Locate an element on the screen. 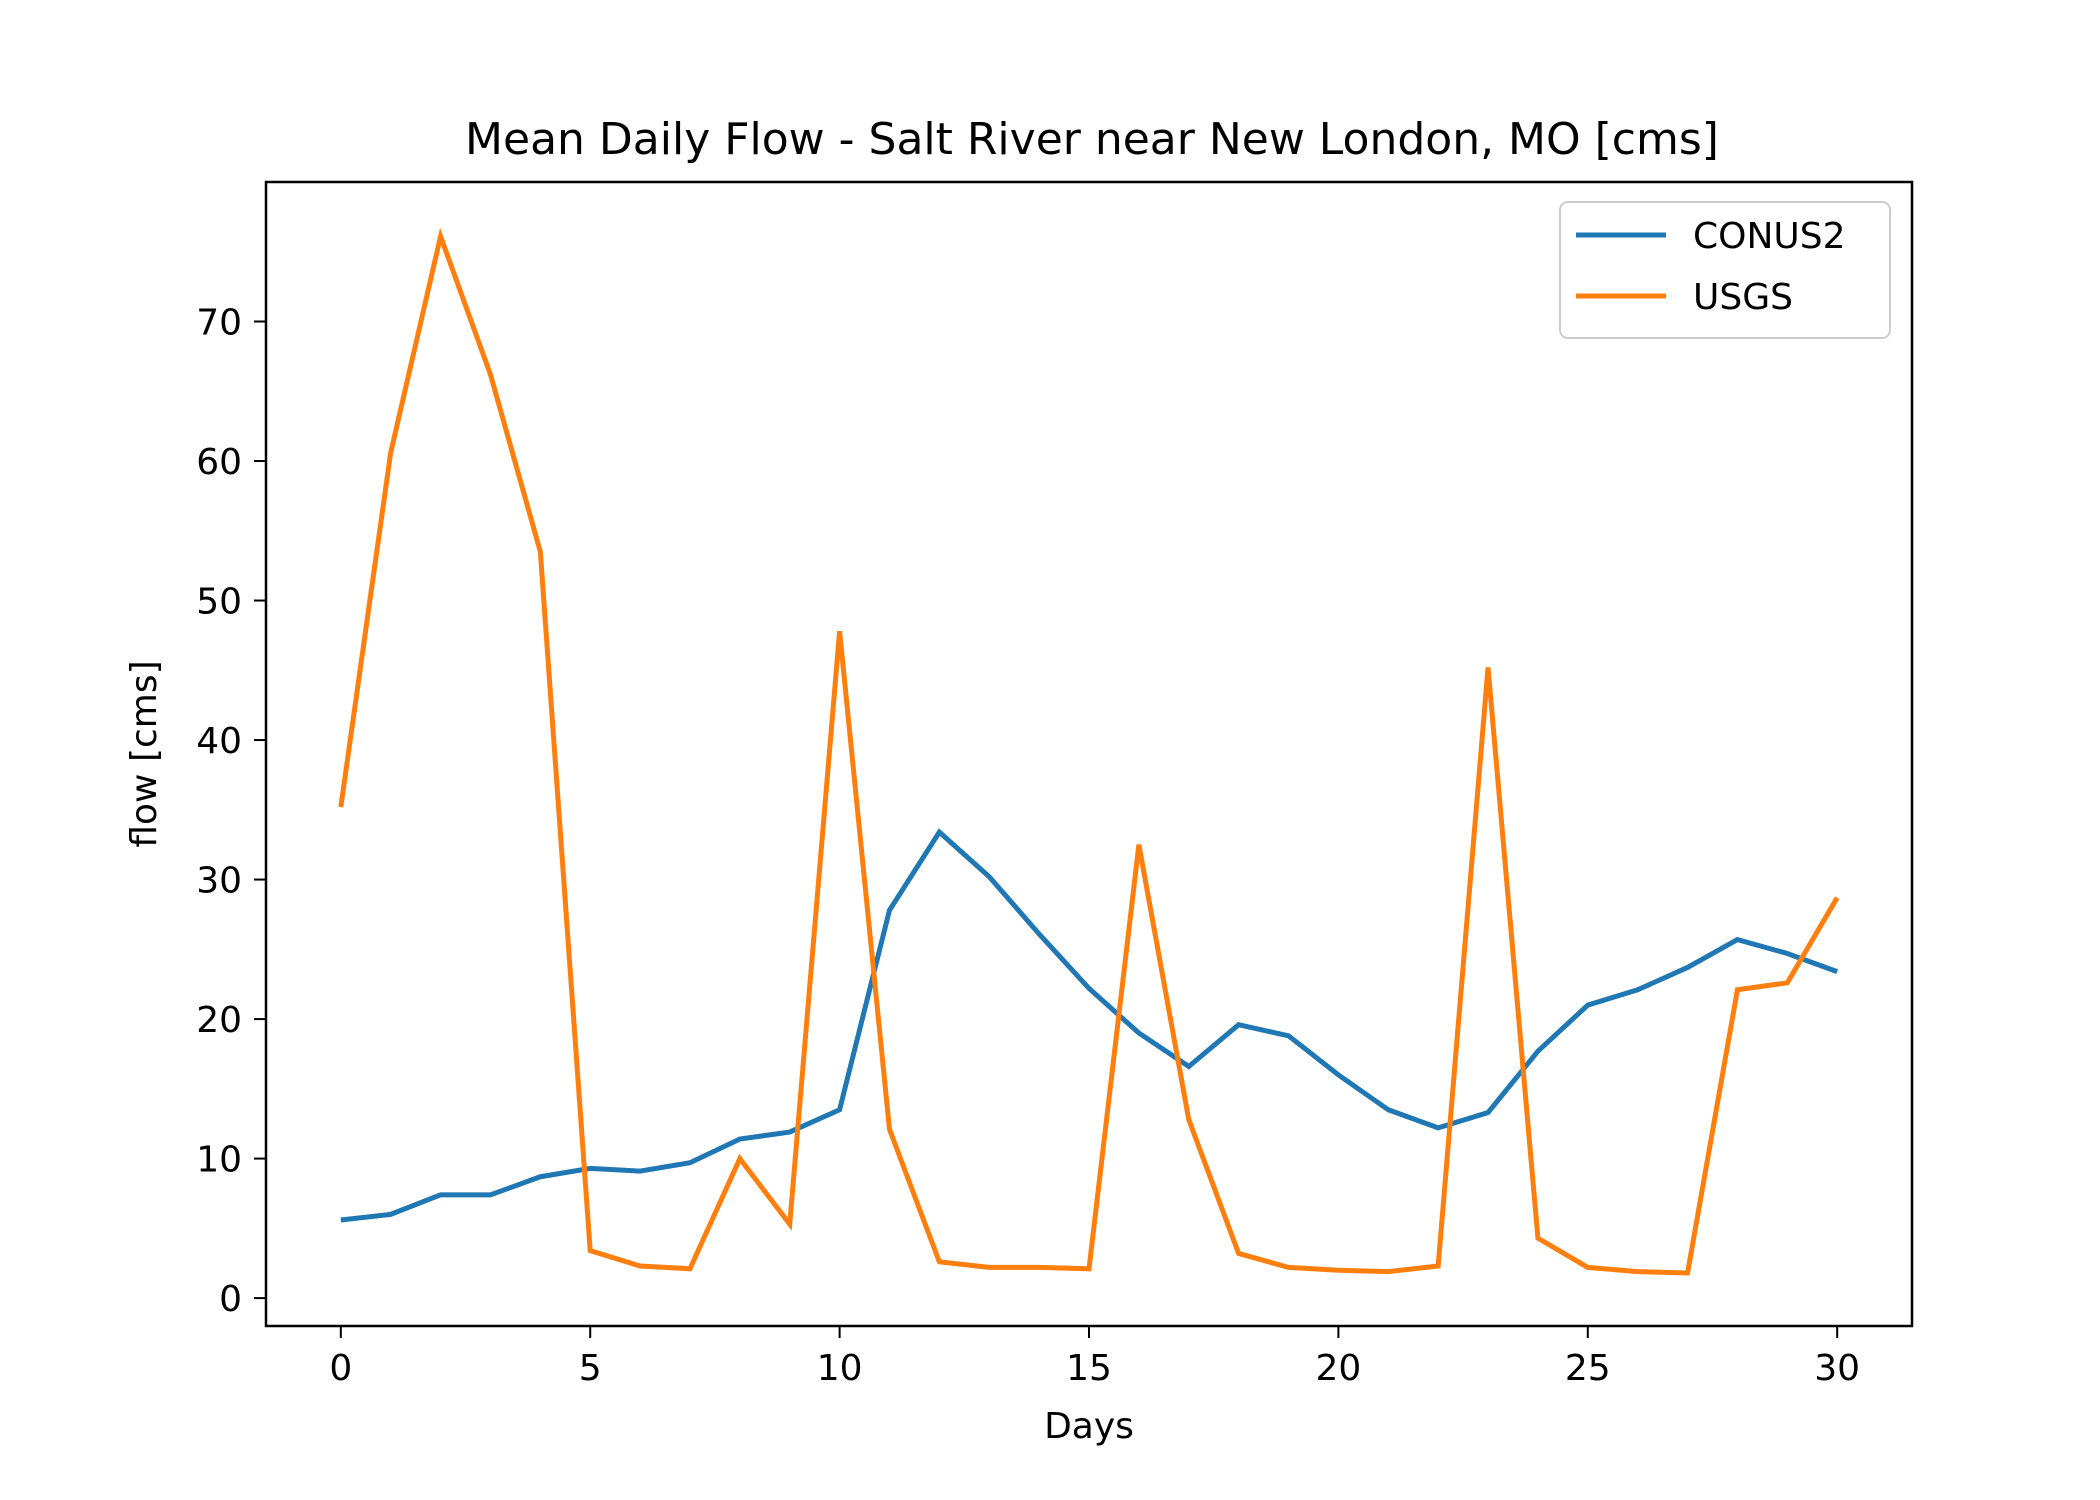 This screenshot has height=1500, width=2100. x-tick-label: 15 is located at coordinates (1089, 1368).